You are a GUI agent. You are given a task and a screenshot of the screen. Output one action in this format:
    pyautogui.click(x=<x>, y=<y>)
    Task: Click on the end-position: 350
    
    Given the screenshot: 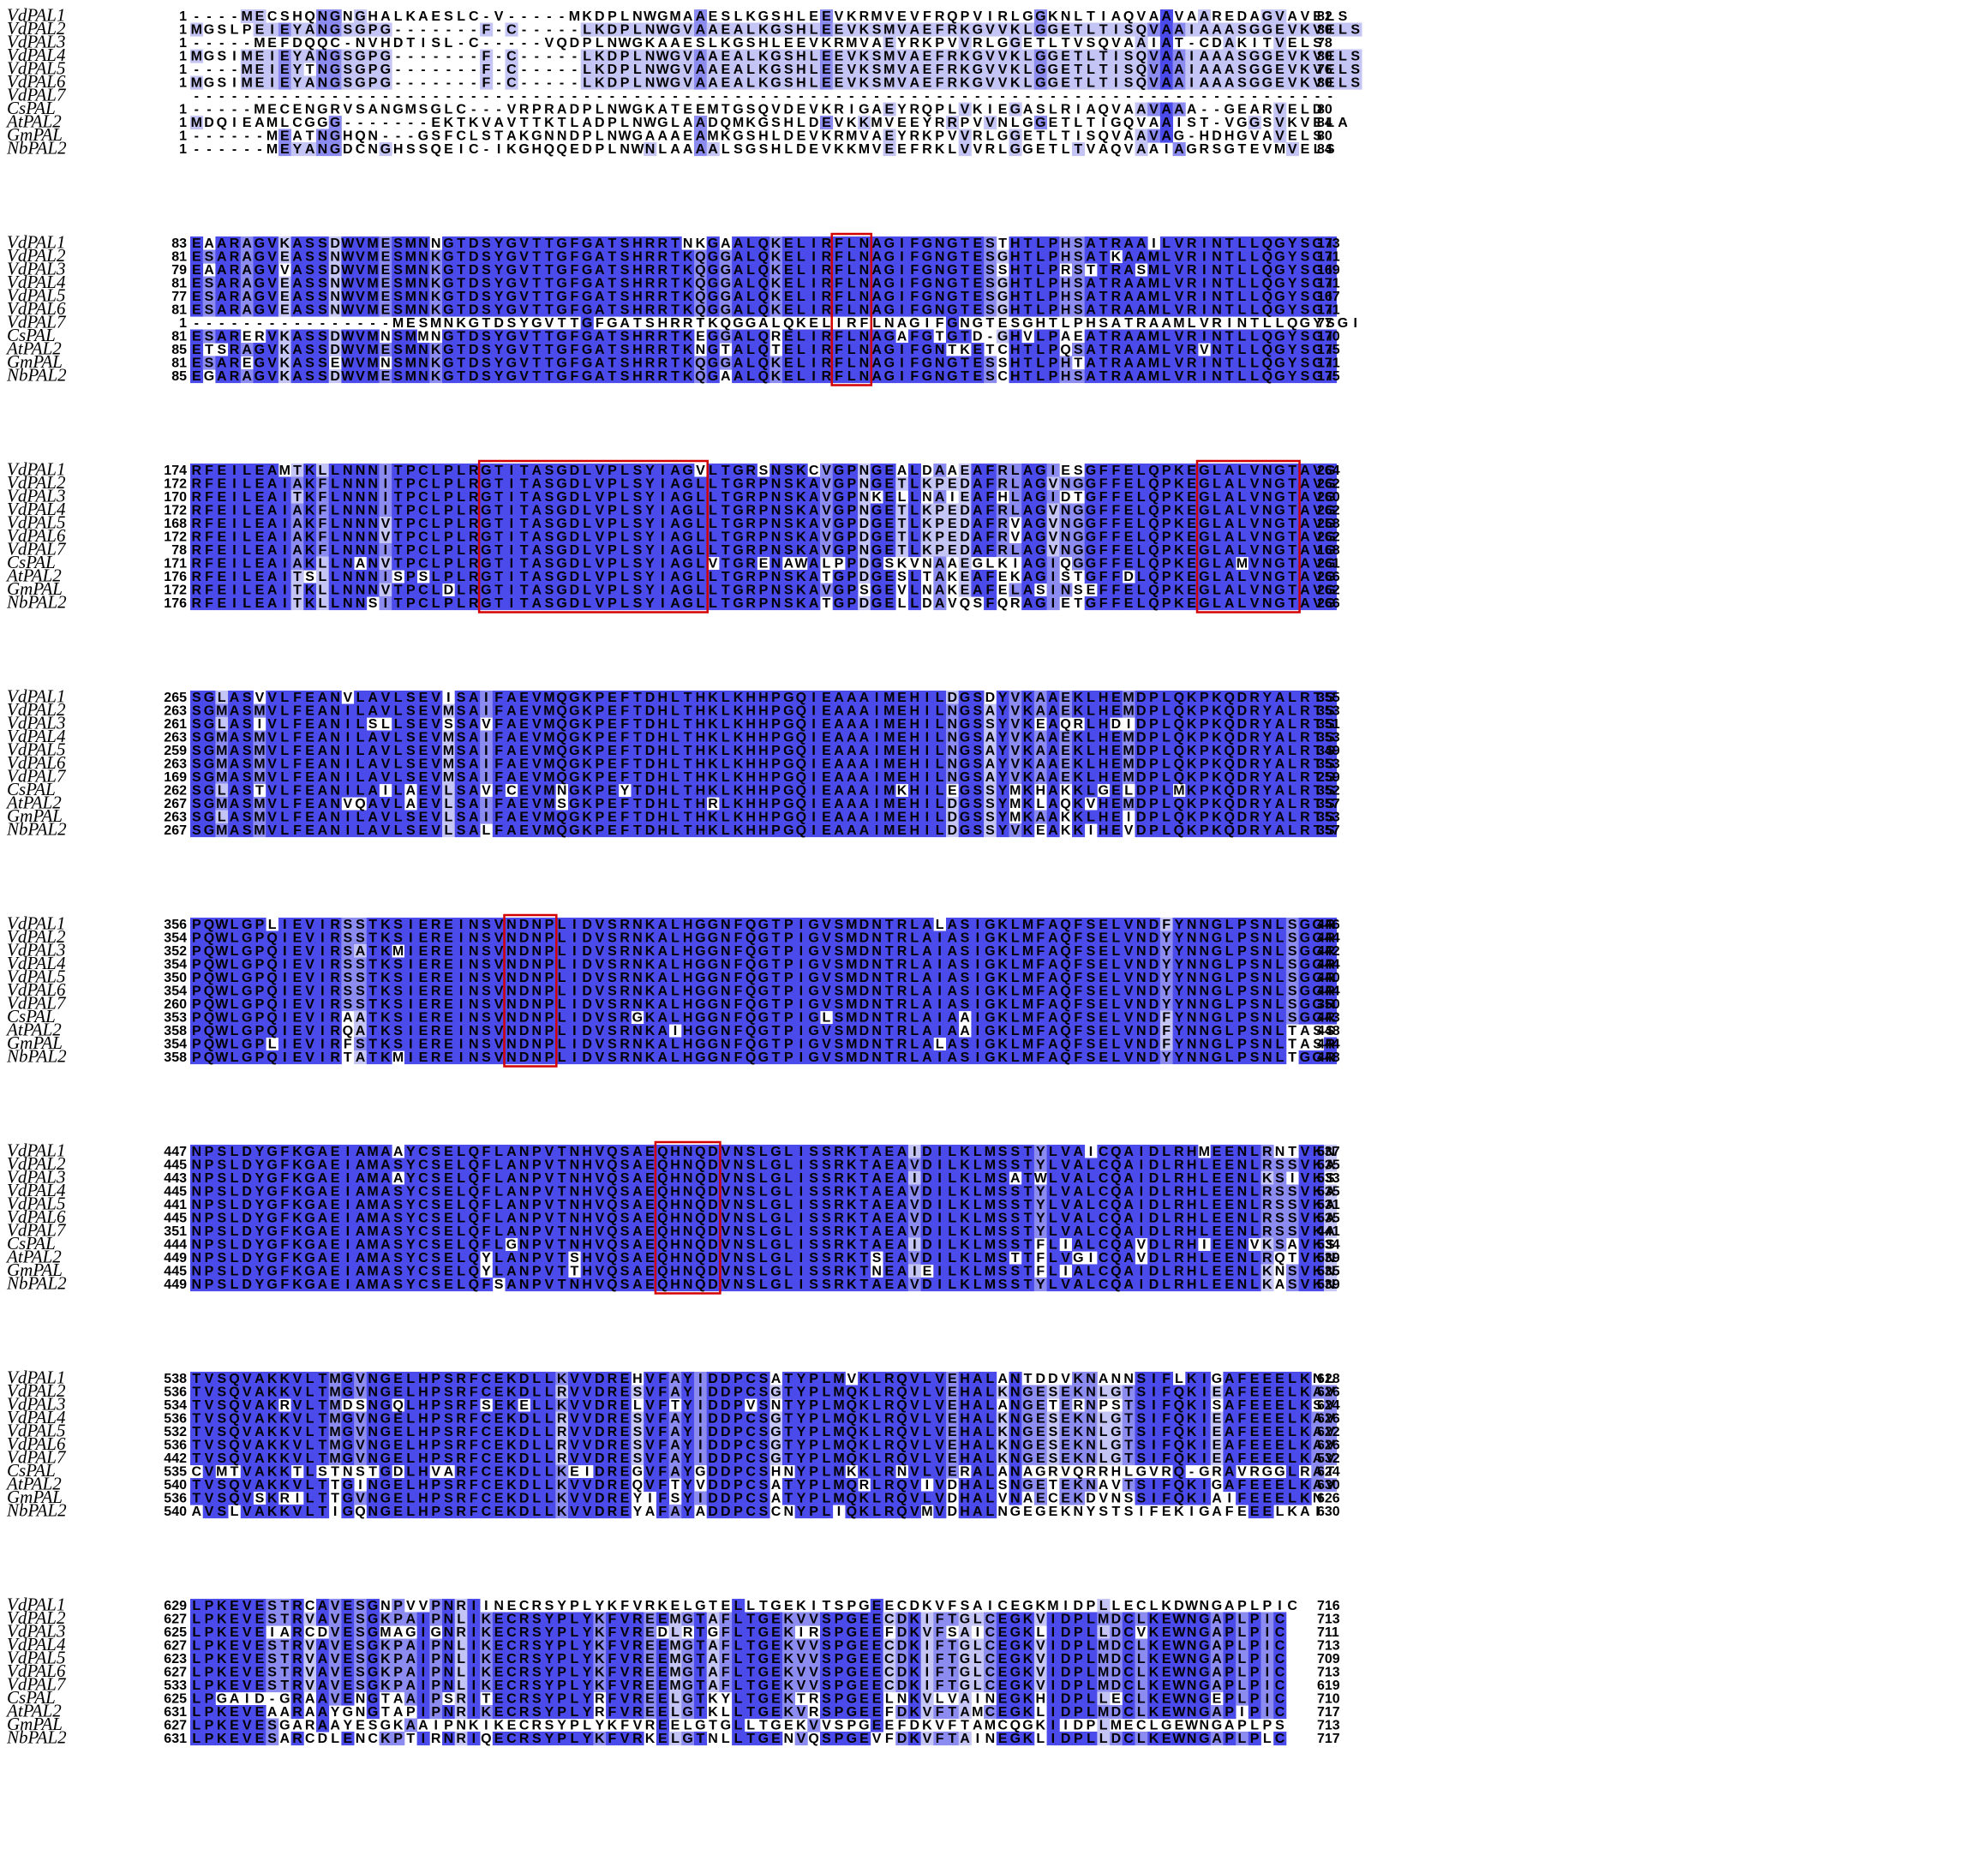 What is the action you would take?
    pyautogui.click(x=1328, y=1005)
    